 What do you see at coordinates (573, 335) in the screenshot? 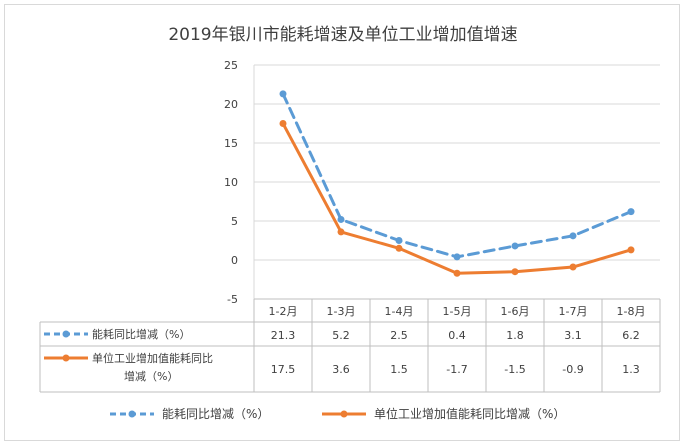
I see `table-value: 3.1` at bounding box center [573, 335].